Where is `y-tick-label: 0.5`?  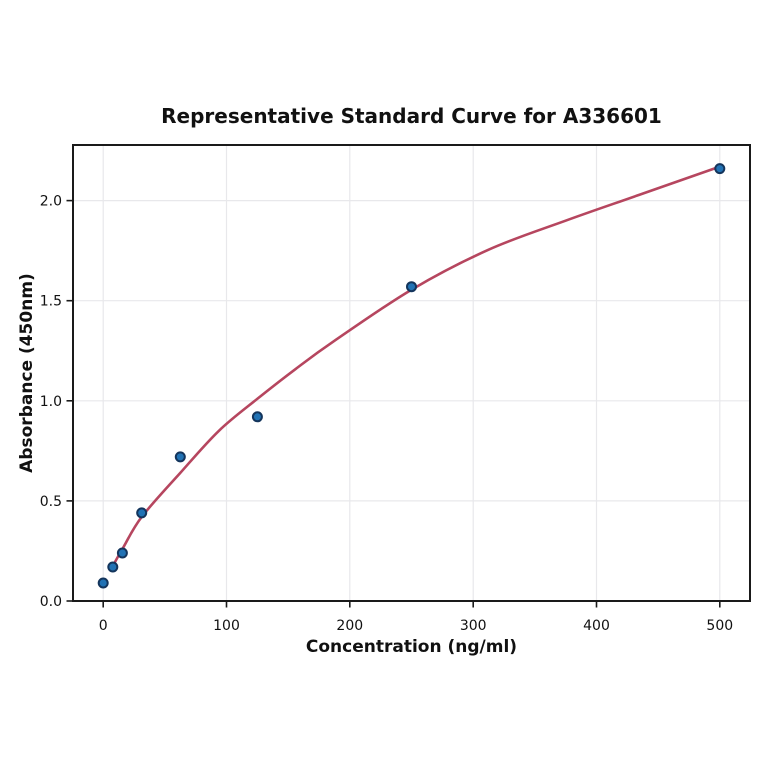
y-tick-label: 0.5 is located at coordinates (51, 502).